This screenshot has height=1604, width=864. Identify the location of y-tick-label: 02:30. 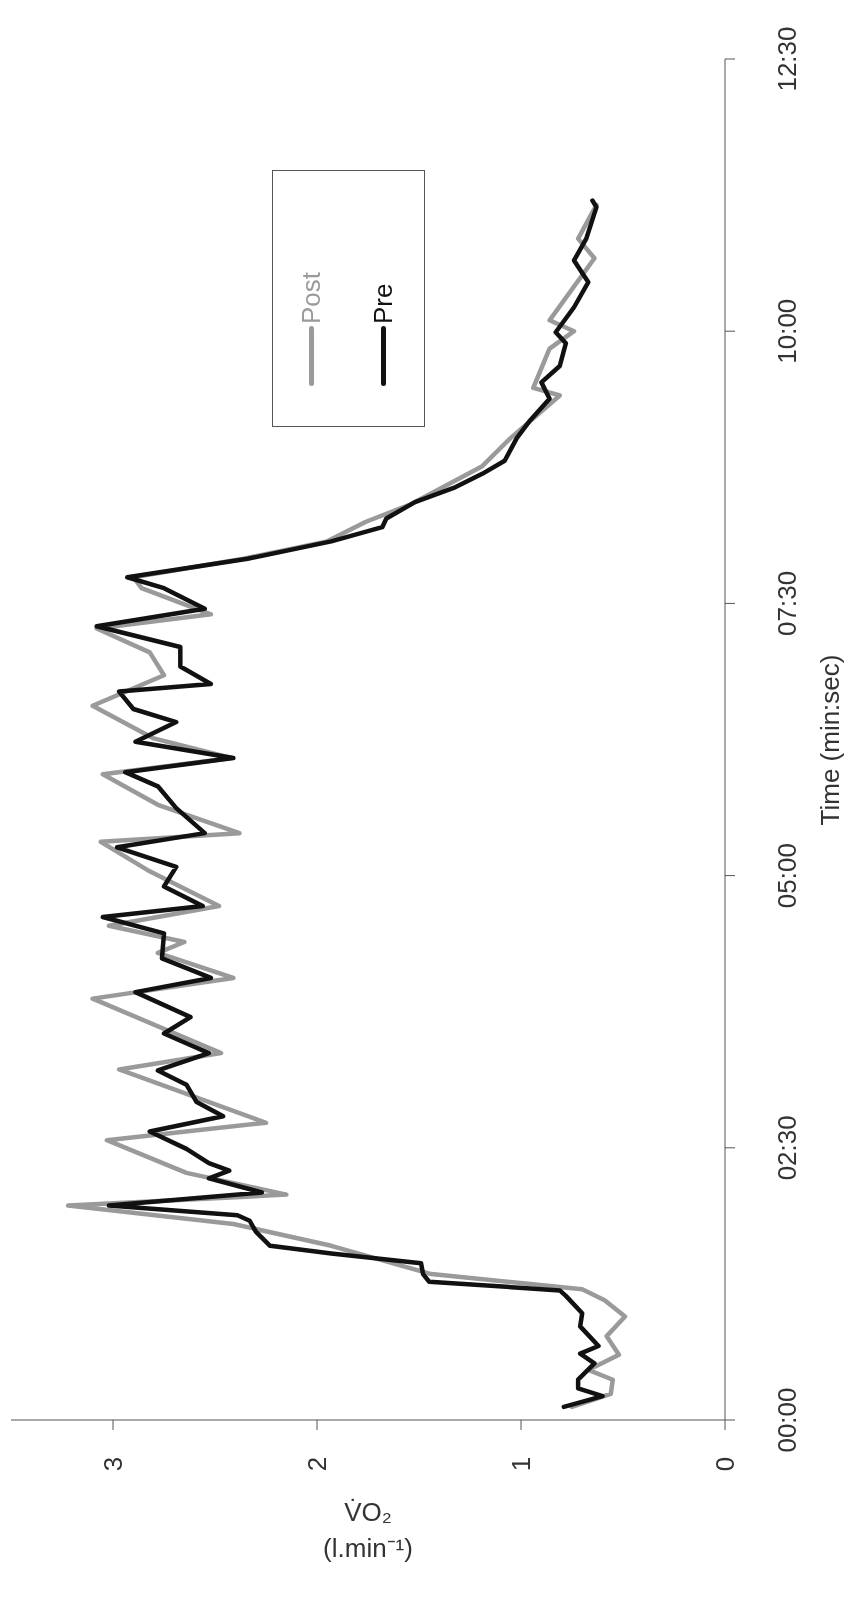
(787, 1148).